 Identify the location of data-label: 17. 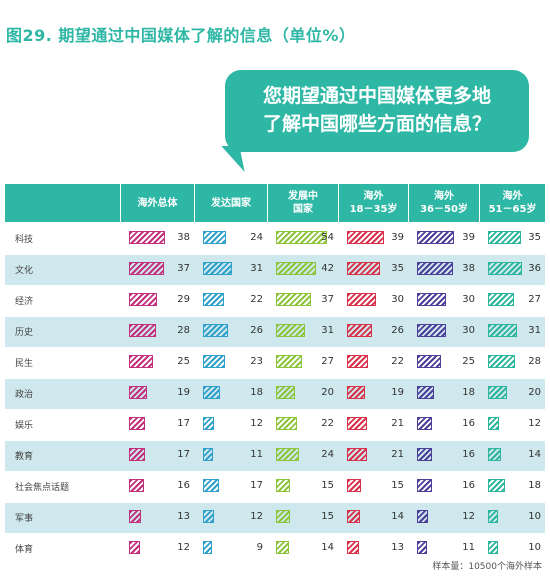
(256, 485).